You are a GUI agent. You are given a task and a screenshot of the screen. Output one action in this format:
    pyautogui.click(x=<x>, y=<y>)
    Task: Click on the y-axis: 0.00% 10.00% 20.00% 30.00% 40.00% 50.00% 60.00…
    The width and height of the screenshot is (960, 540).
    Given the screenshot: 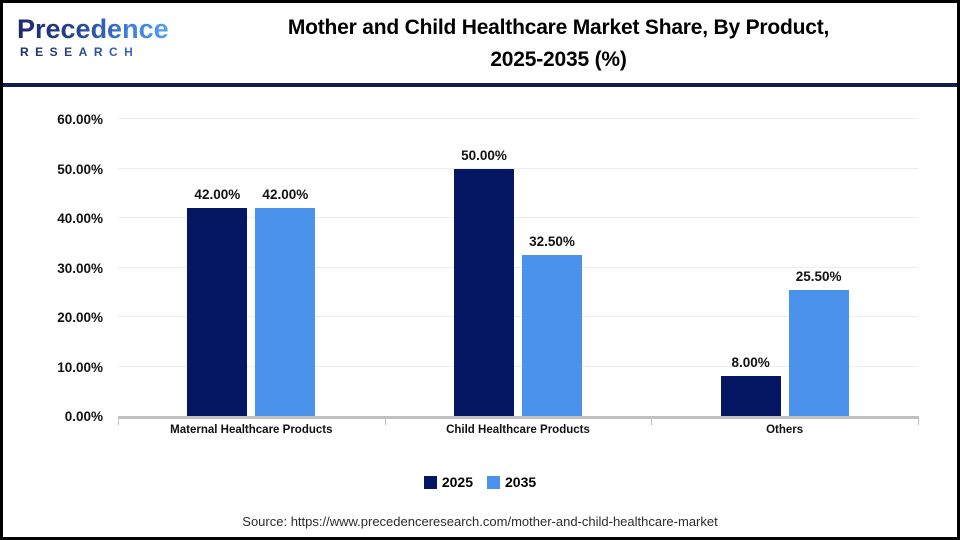 What is the action you would take?
    pyautogui.click(x=53, y=268)
    